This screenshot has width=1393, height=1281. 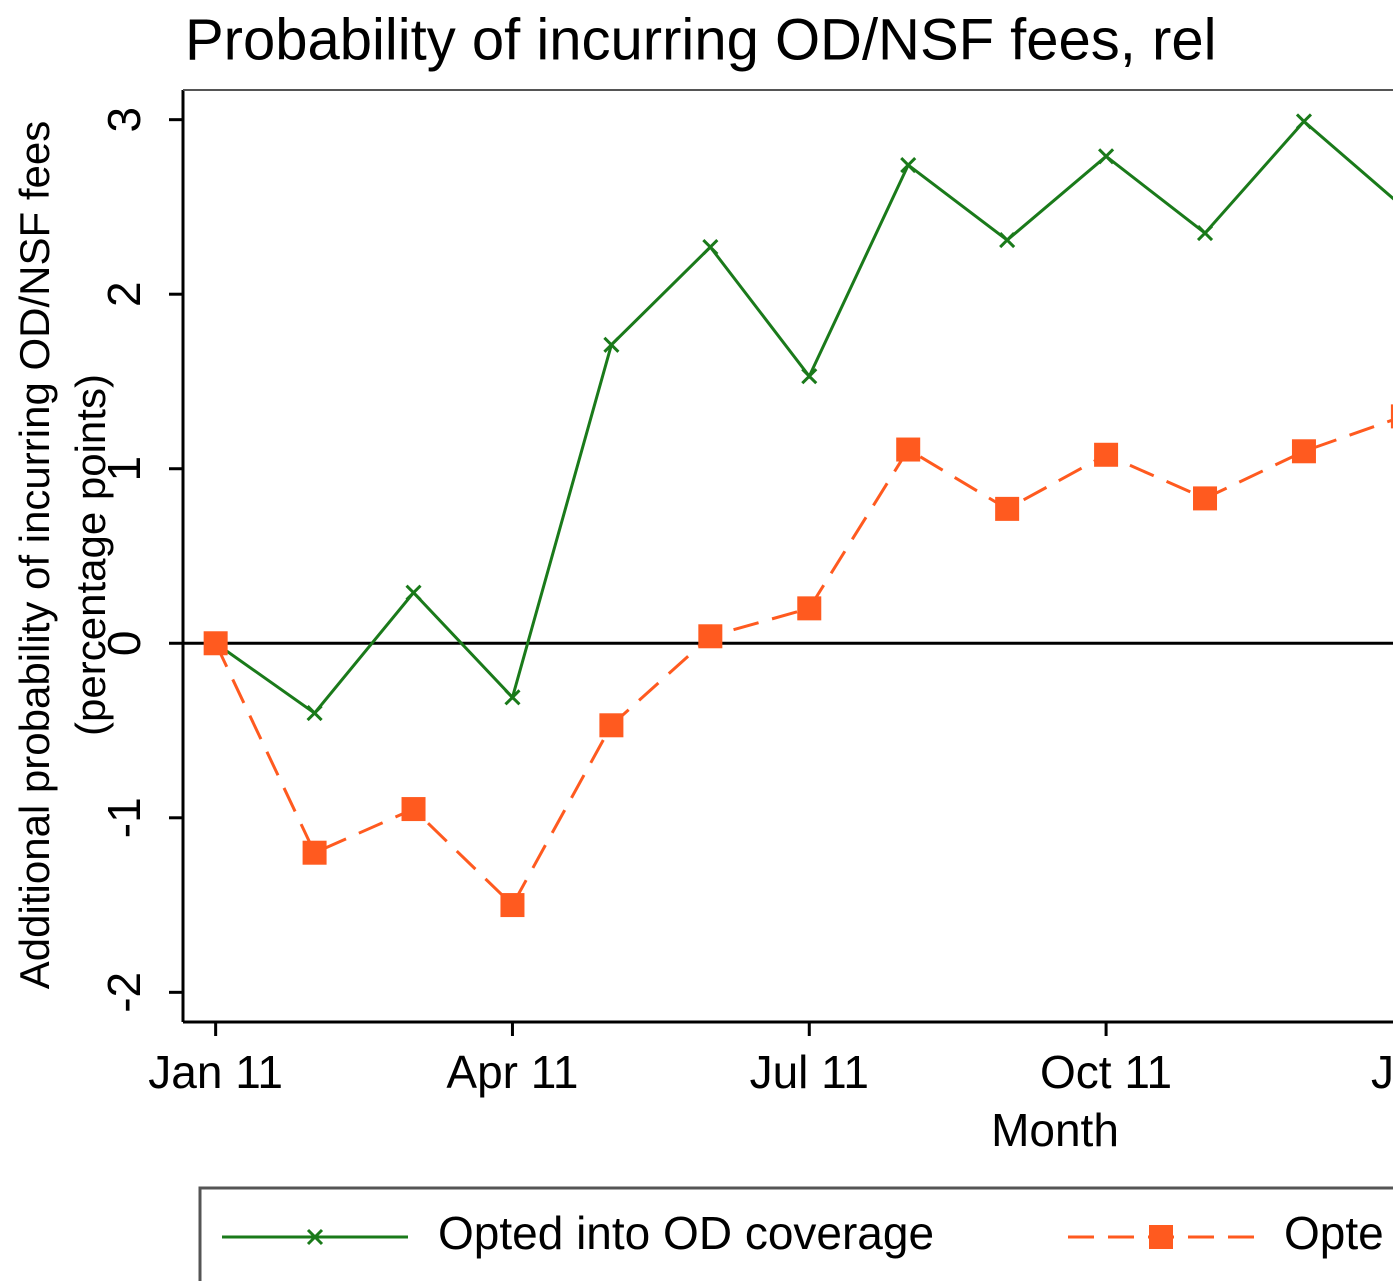 I want to click on y-tick-label: 0, so click(x=124, y=643).